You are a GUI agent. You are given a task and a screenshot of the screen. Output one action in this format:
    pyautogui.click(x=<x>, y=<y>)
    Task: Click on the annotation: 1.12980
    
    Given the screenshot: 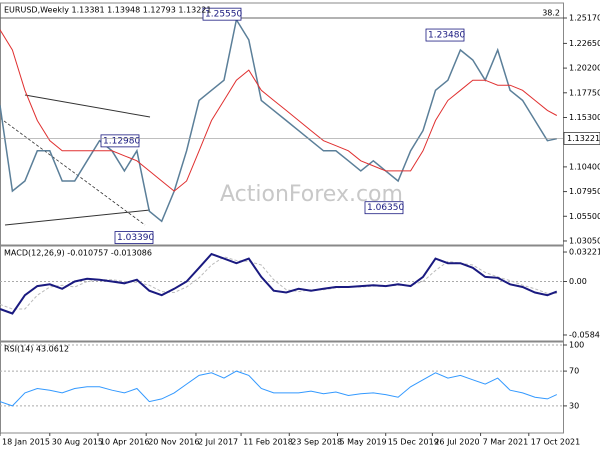 What is the action you would take?
    pyautogui.click(x=121, y=141)
    